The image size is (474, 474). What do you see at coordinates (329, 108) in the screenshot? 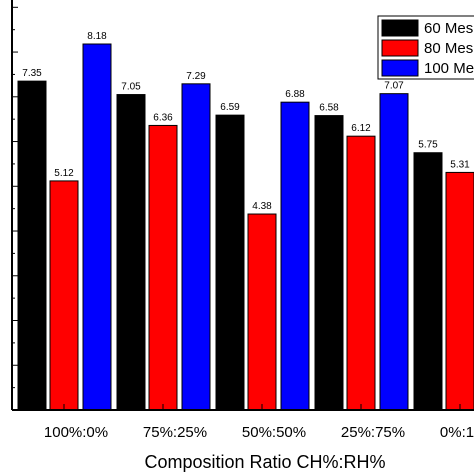
I see `bar-value-label: 6.58` at bounding box center [329, 108].